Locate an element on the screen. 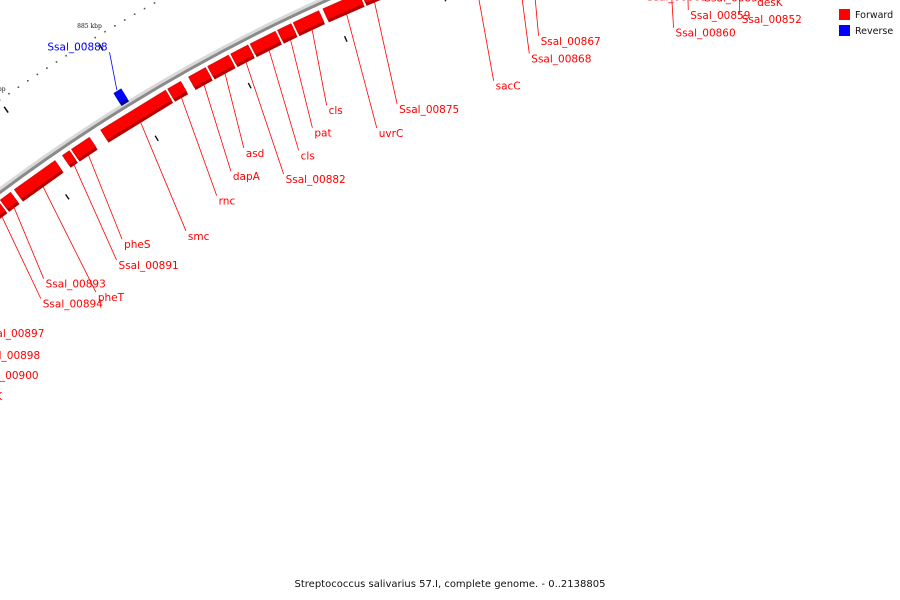 This screenshot has height=600, width=900. gene-pat is located at coordinates (287, 32).